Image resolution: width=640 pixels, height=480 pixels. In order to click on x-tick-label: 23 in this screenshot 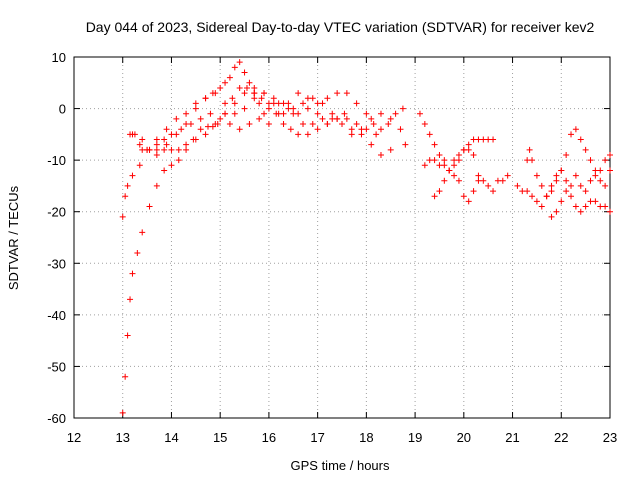, I will do `click(610, 437)`.